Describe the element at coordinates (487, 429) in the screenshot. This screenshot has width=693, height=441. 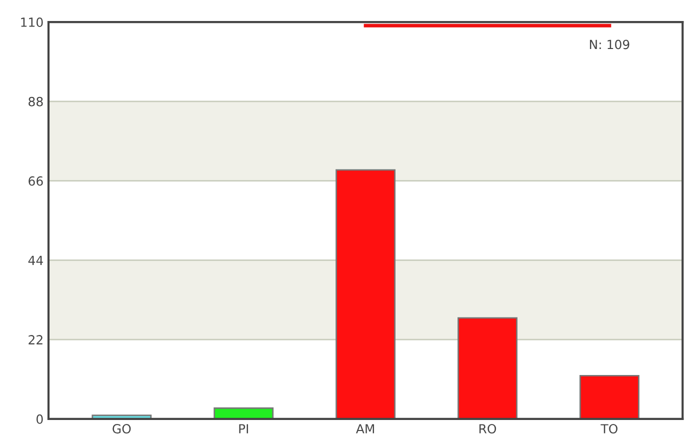
I see `x-tick-label: RO` at that location.